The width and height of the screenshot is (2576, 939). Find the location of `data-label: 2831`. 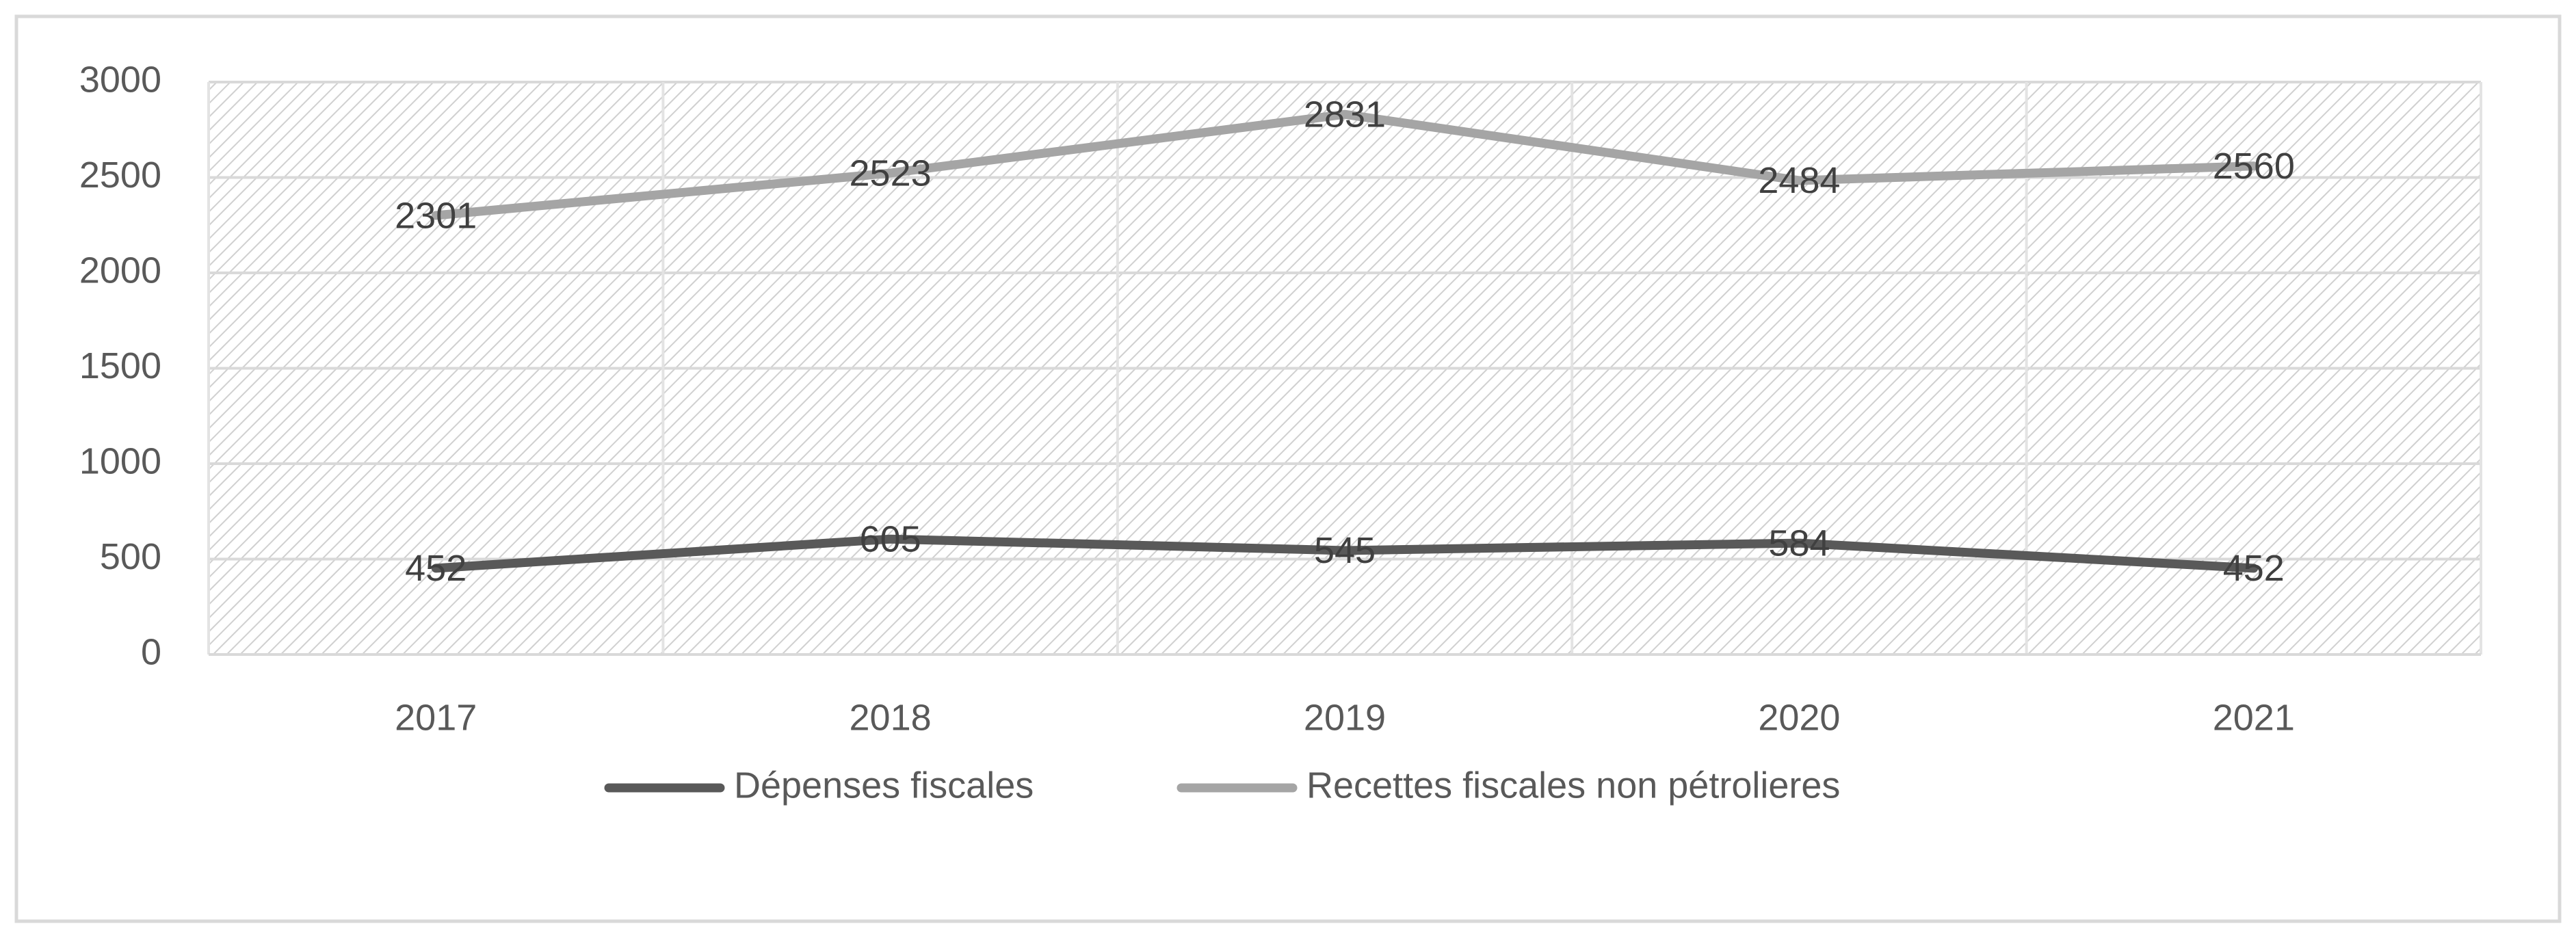

data-label: 2831 is located at coordinates (1345, 115).